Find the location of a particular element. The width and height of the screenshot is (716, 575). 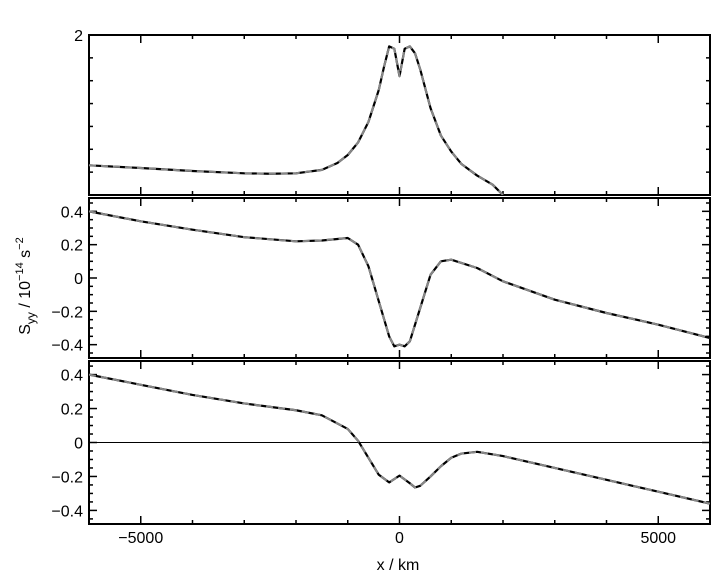

y-axis-label-mid: / 10 is located at coordinates (25, 296).